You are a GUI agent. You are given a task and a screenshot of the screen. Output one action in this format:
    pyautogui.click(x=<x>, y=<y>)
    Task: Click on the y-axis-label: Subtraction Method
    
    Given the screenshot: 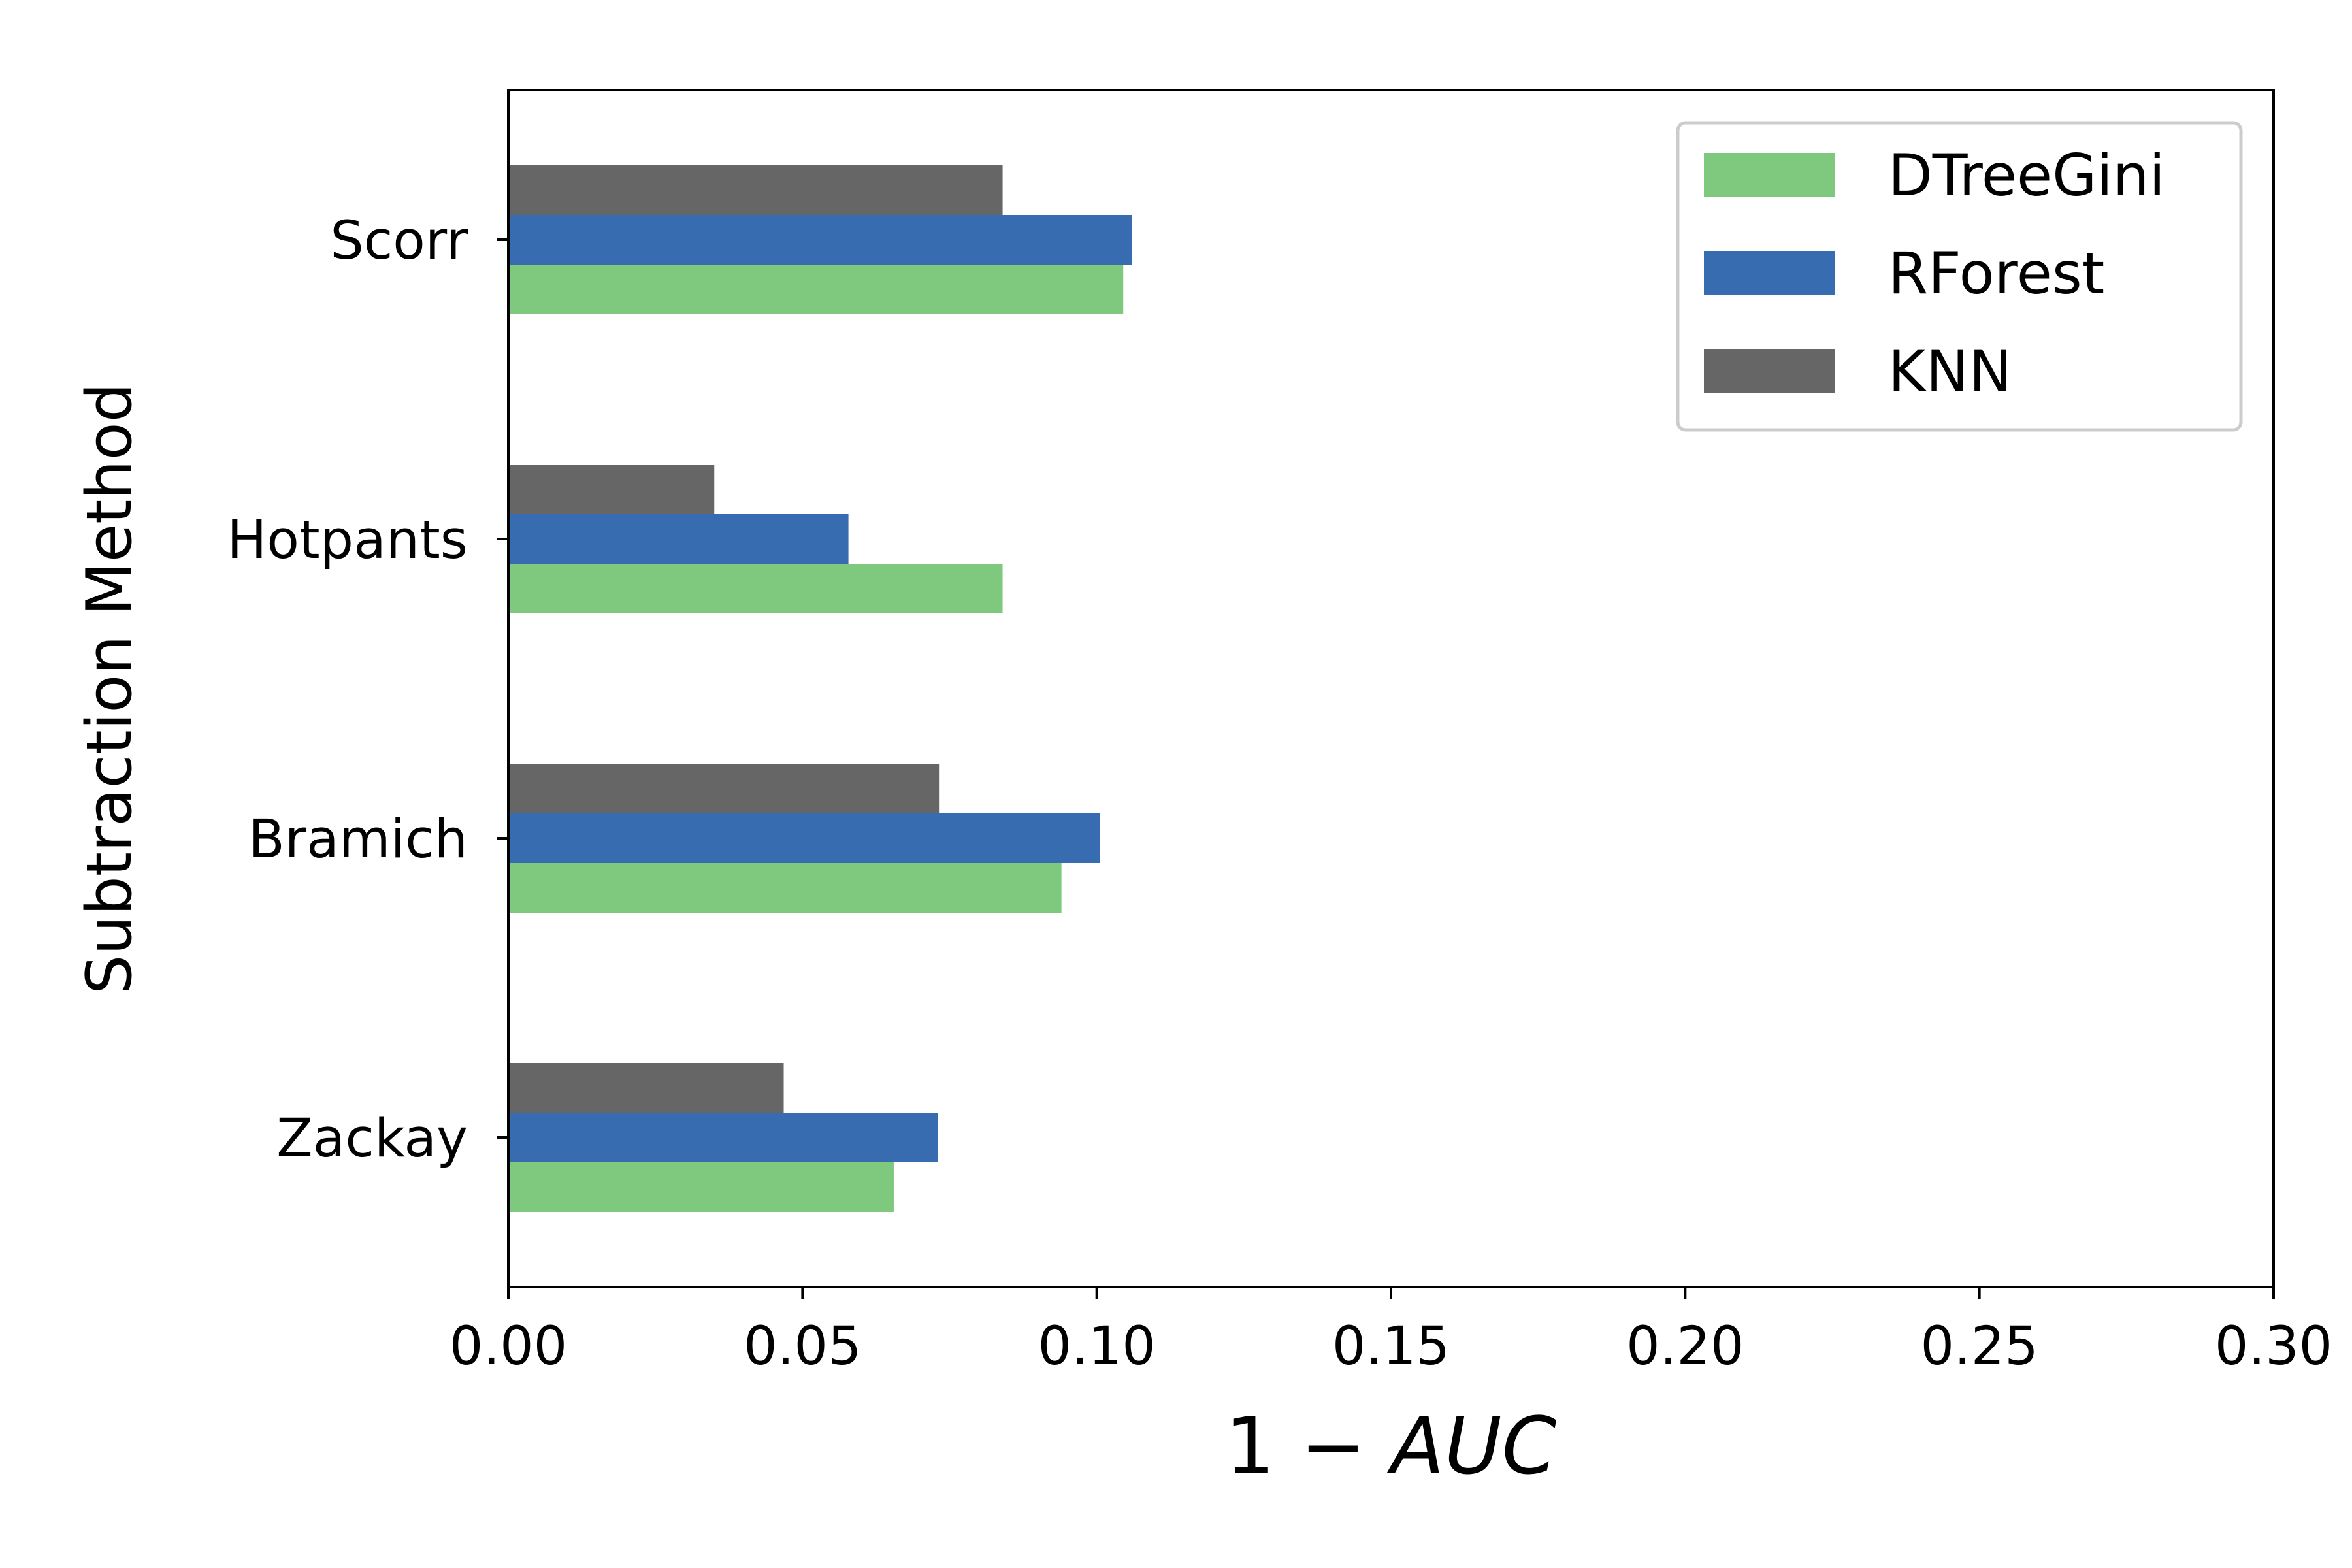 What is the action you would take?
    pyautogui.click(x=110, y=688)
    